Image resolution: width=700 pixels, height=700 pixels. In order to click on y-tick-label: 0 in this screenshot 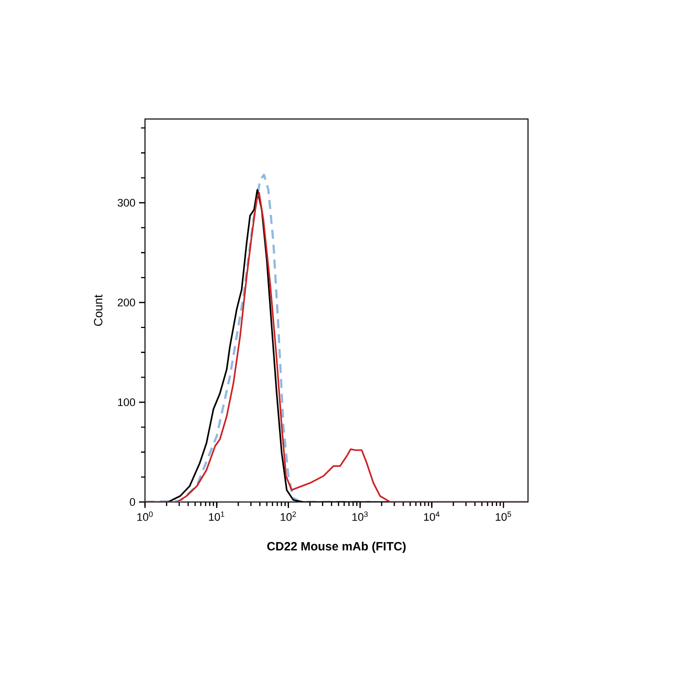, I will do `click(133, 502)`.